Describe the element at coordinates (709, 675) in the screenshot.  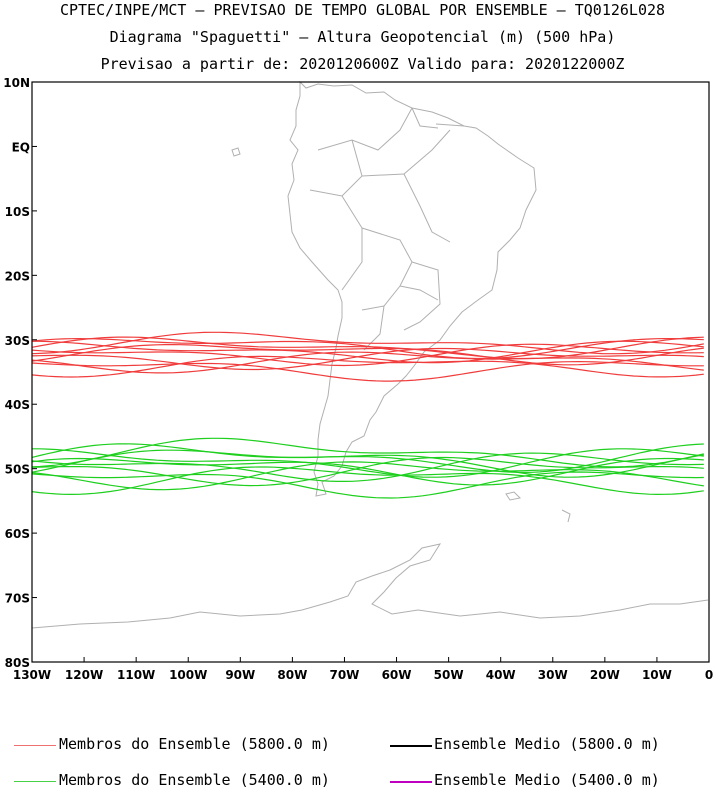
I see `lon-tick-label: 0` at that location.